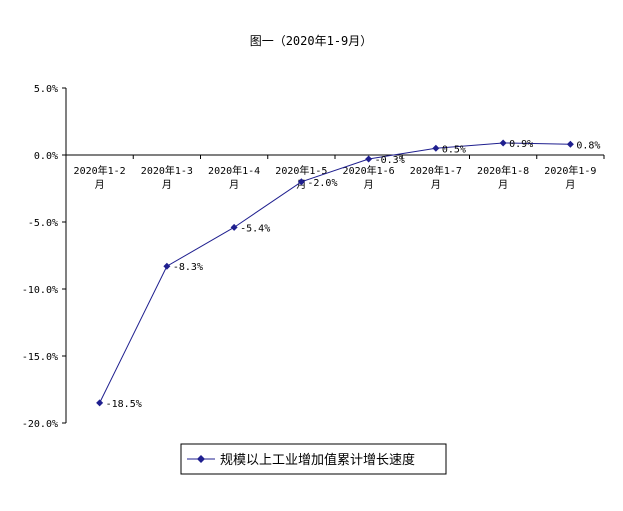  What do you see at coordinates (570, 170) in the screenshot?
I see `x-tick-label: 2020年1-9` at bounding box center [570, 170].